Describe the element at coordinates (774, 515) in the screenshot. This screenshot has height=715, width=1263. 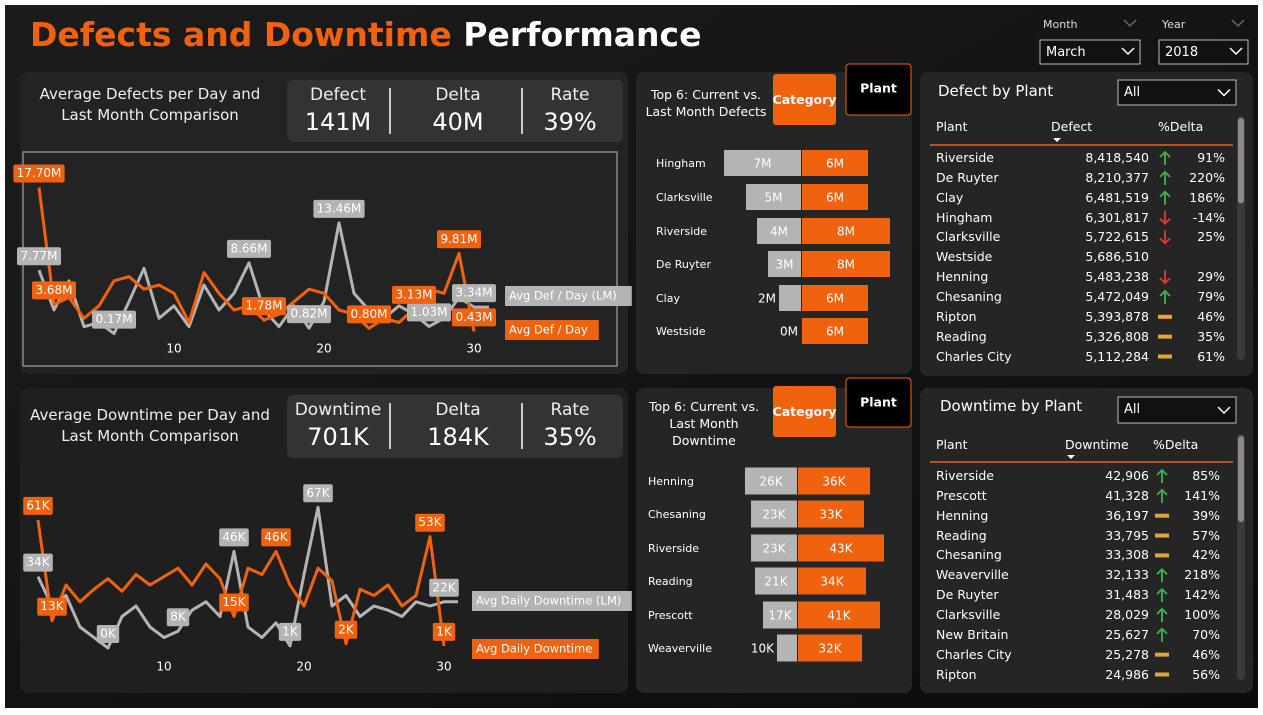
I see `data-label: 23K` at that location.